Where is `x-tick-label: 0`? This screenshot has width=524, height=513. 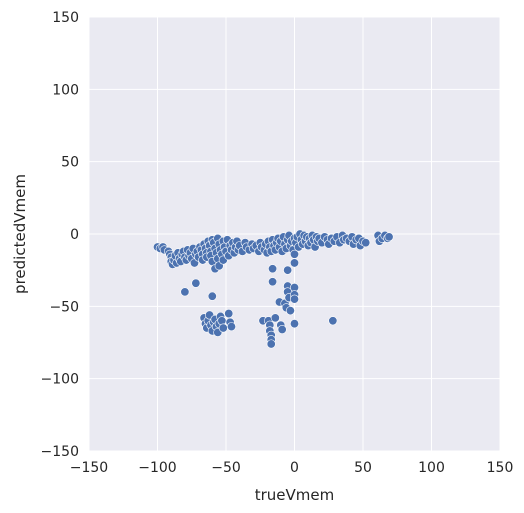
x-tick-label: 0 is located at coordinates (294, 468).